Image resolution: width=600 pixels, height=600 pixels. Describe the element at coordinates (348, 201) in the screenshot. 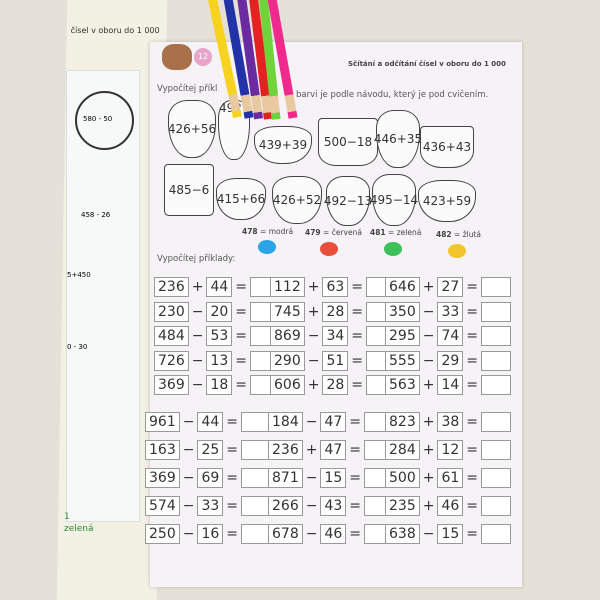

I see `vase: 492−13` at that location.